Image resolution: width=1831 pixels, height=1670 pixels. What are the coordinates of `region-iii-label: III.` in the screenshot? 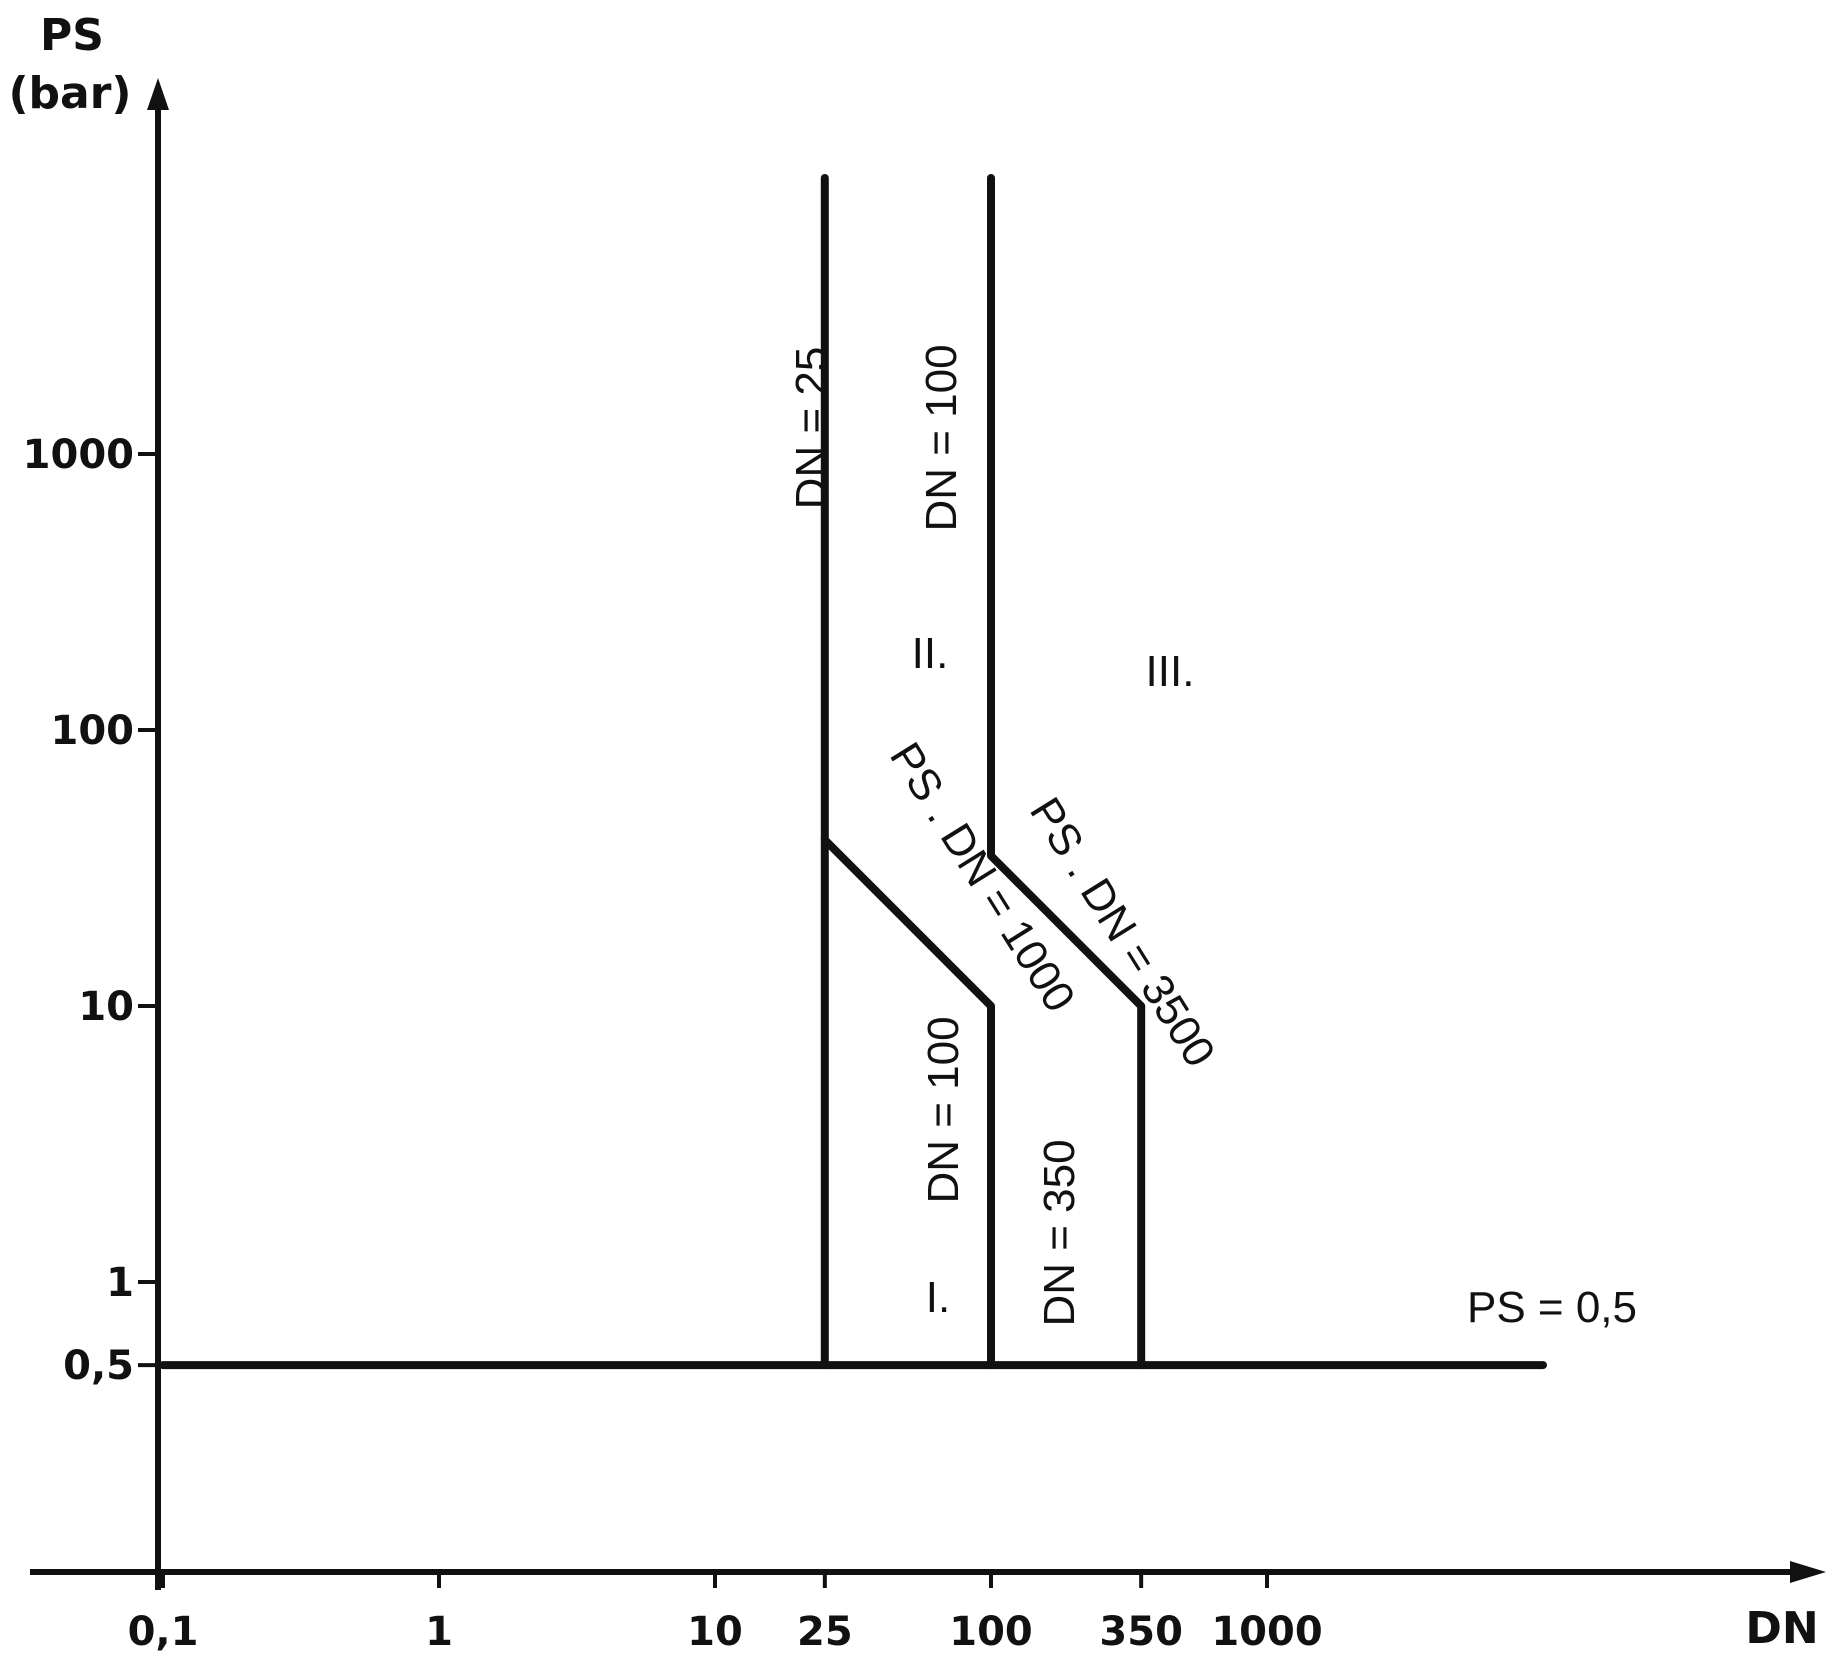 It's located at (1170, 671).